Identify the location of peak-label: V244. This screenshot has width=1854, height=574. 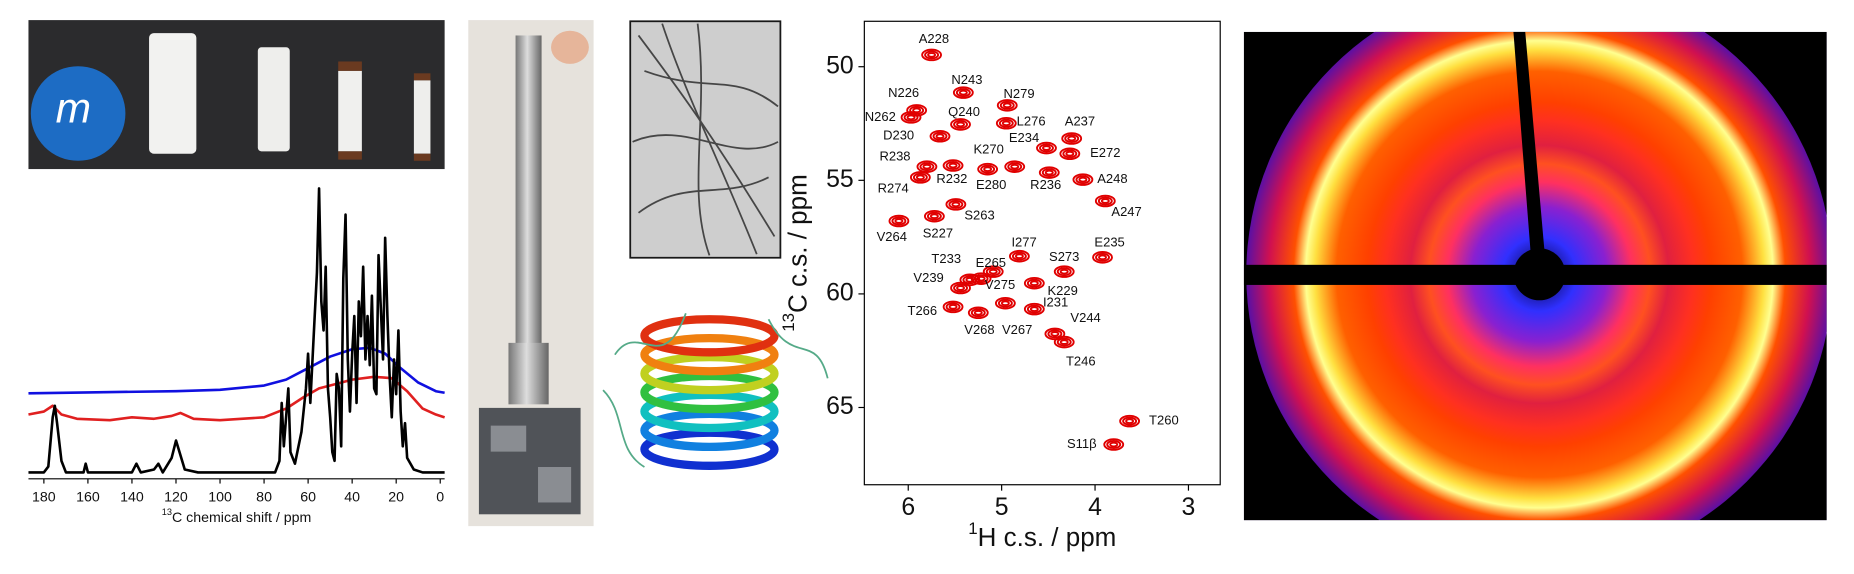
(1085, 317).